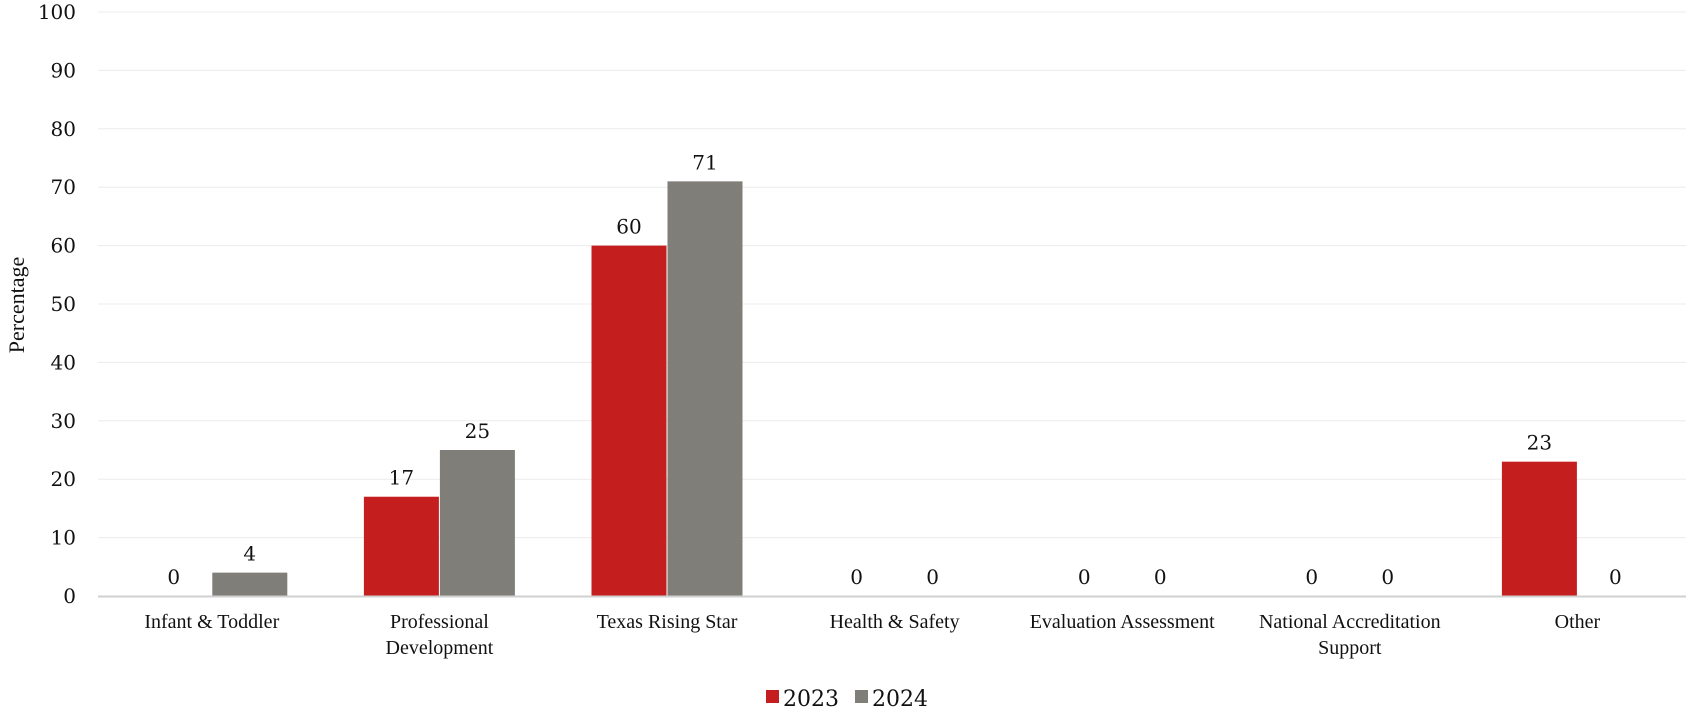  What do you see at coordinates (63, 479) in the screenshot?
I see `y-tick-label: 20` at bounding box center [63, 479].